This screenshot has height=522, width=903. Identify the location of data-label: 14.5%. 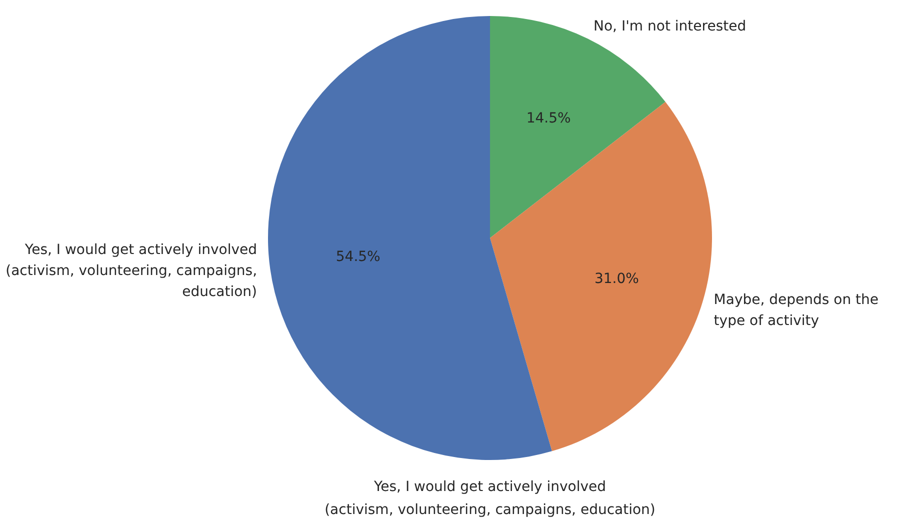
(548, 118).